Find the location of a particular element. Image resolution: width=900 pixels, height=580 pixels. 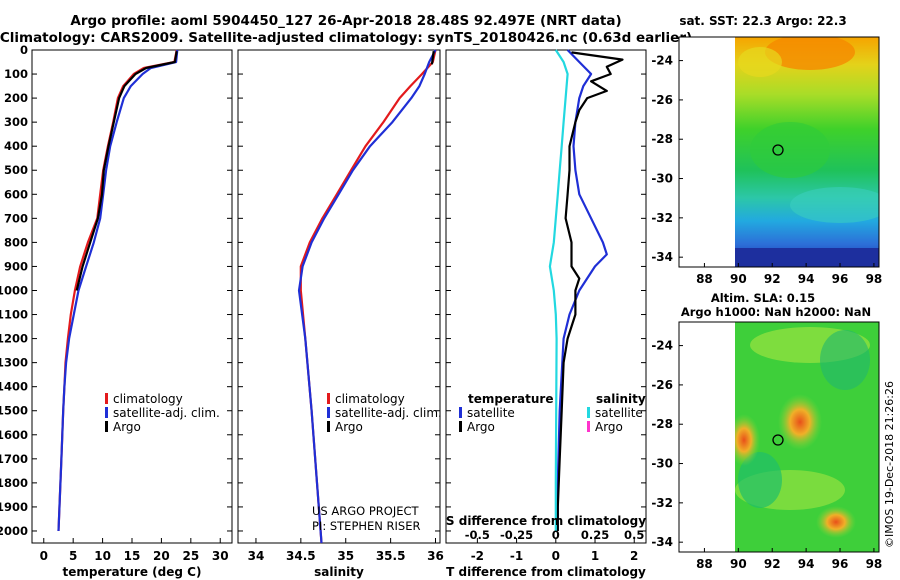

x-tick-label: 36 is located at coordinates (435, 556).